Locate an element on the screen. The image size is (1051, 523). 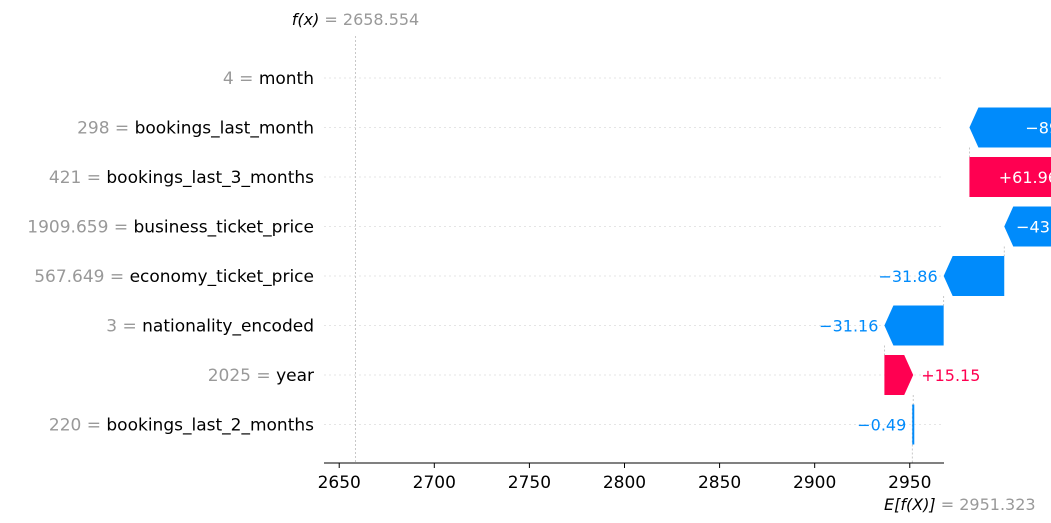
expected-value-annotation: E[f(X)] = 2951.323 is located at coordinates (960, 504).